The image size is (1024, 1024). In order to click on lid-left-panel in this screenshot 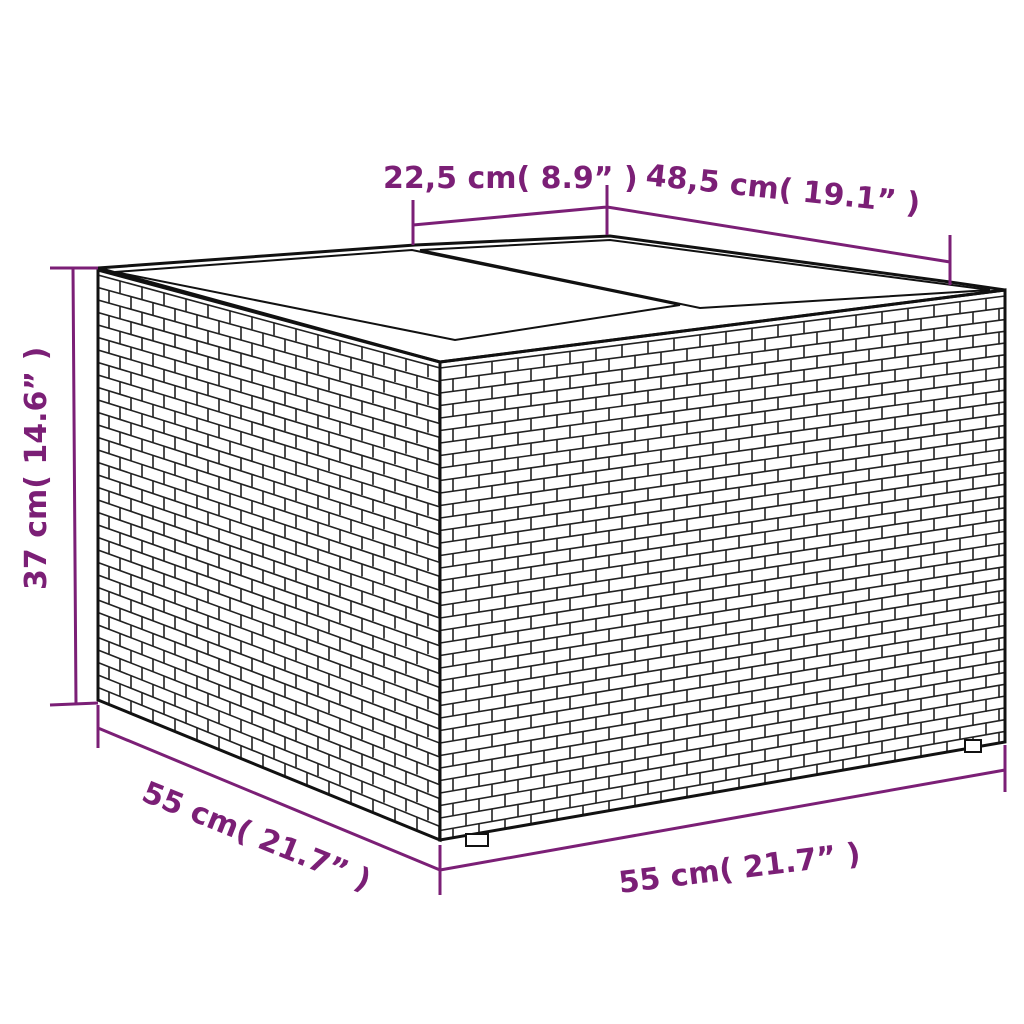, I will do `click(397, 295)`.